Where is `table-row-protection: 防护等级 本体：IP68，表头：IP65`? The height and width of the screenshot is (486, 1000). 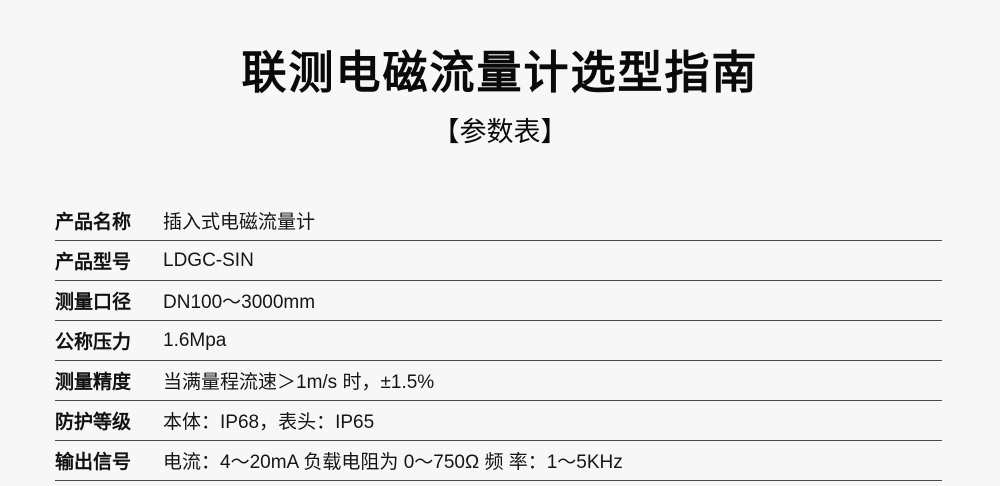 table-row-protection: 防护等级 本体：IP68，表头：IP65 is located at coordinates (498, 421).